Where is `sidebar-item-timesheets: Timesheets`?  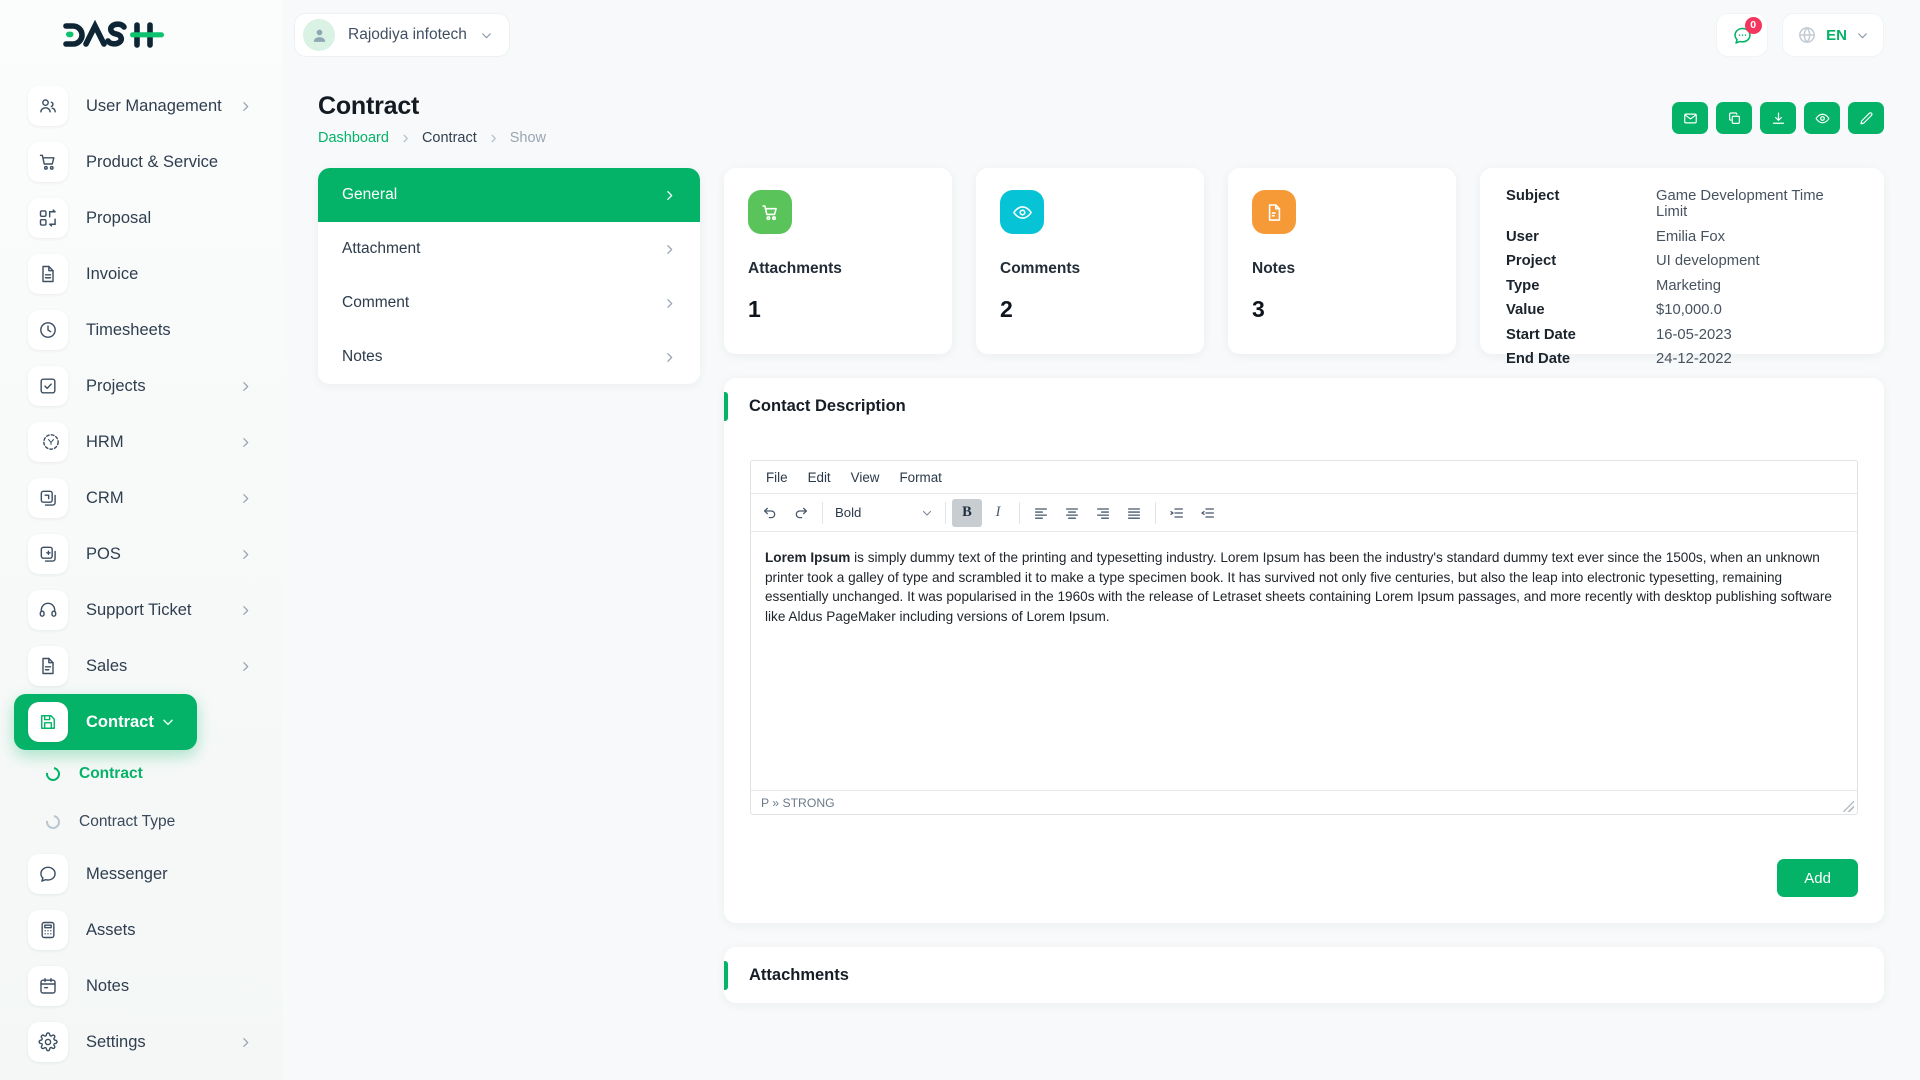
sidebar-item-timesheets: Timesheets is located at coordinates (144, 330).